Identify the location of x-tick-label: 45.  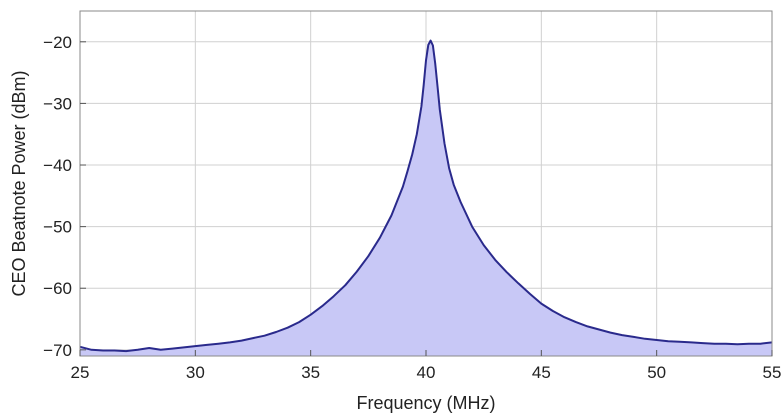
(541, 372).